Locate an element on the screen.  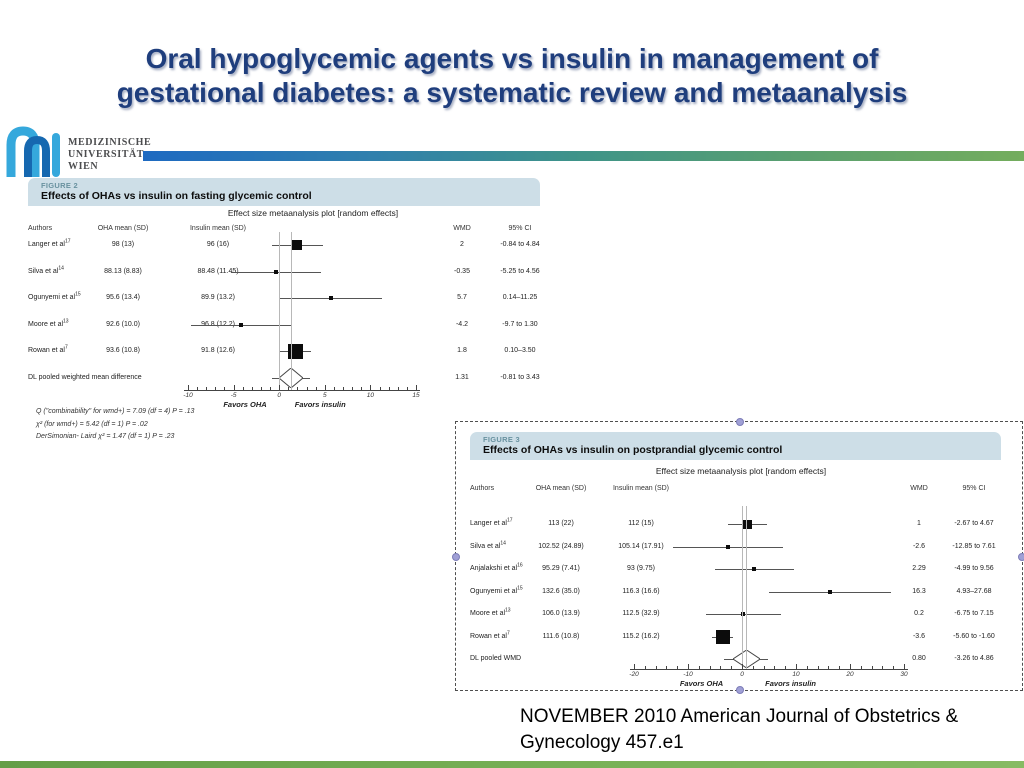
col-header-ci: 95% CI is located at coordinates (520, 228).